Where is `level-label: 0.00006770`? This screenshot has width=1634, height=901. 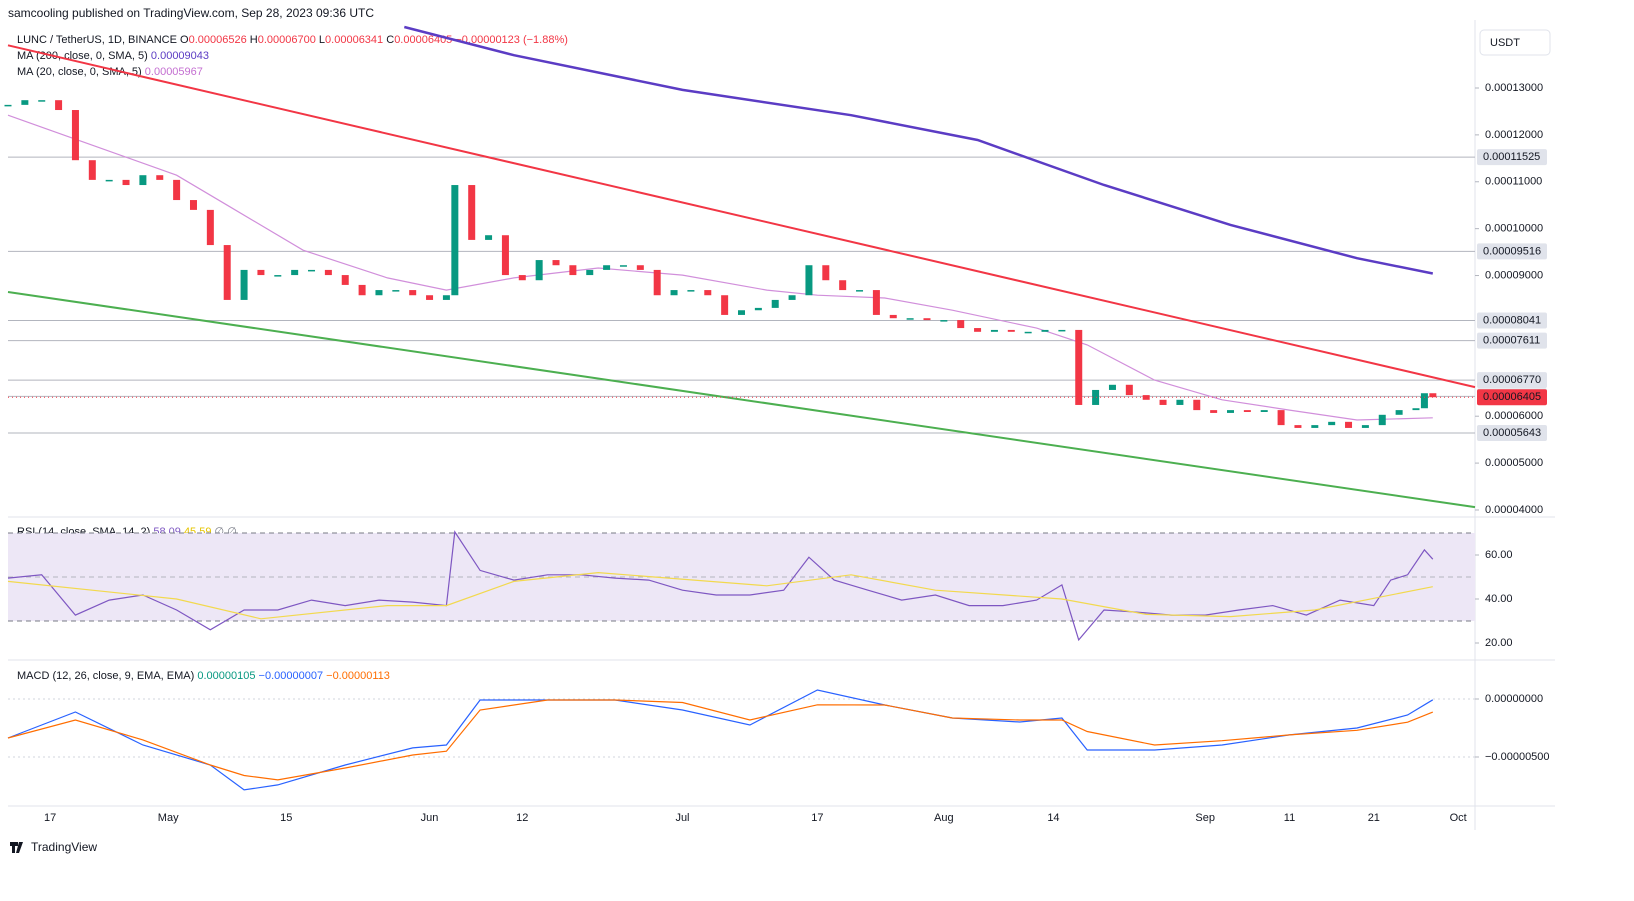
level-label: 0.00006770 is located at coordinates (1512, 380).